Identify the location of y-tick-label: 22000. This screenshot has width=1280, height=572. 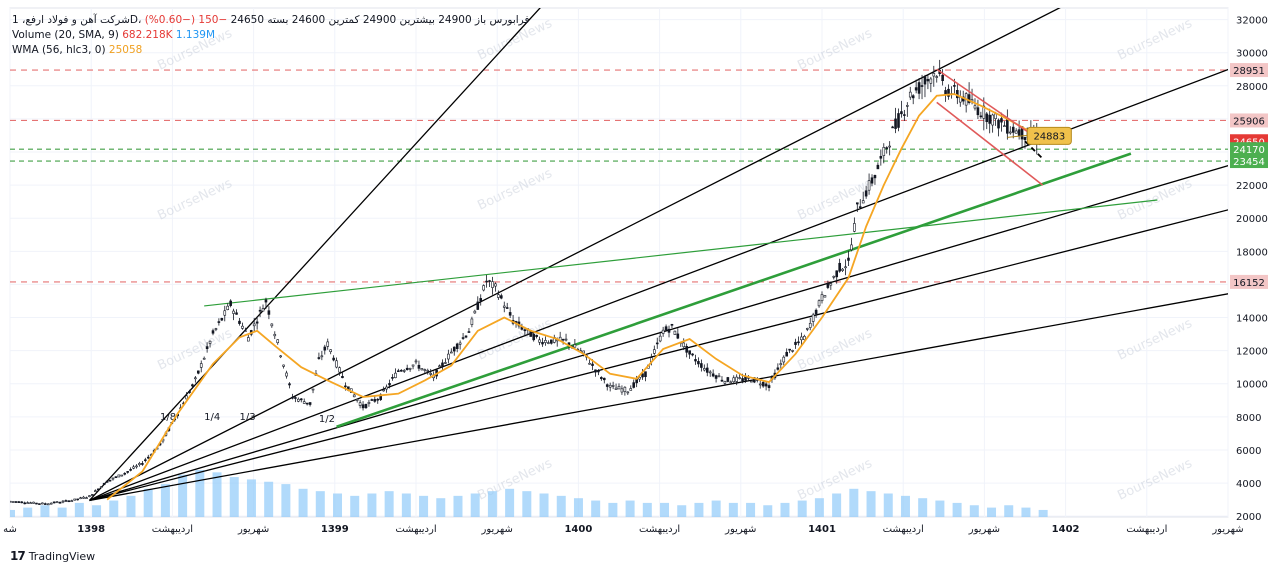
(1252, 186).